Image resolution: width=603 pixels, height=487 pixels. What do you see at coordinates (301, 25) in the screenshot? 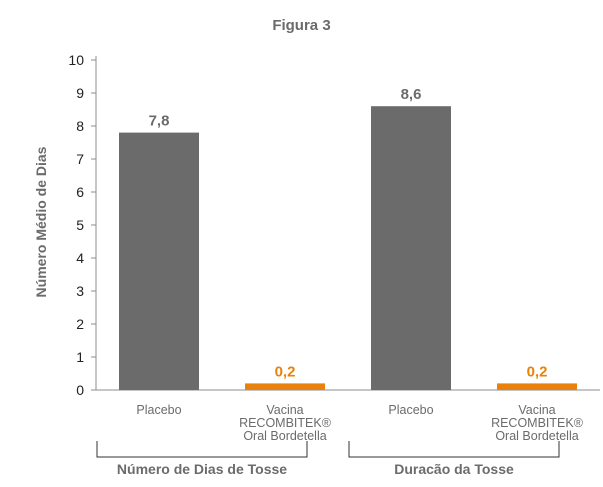
I see `chart-title: Figura 3` at bounding box center [301, 25].